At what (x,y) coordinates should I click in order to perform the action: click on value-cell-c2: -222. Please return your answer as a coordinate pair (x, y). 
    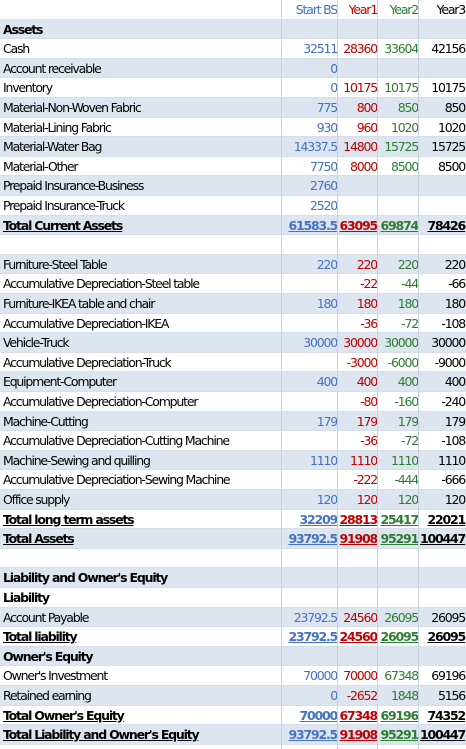
    Looking at the image, I should click on (365, 480).